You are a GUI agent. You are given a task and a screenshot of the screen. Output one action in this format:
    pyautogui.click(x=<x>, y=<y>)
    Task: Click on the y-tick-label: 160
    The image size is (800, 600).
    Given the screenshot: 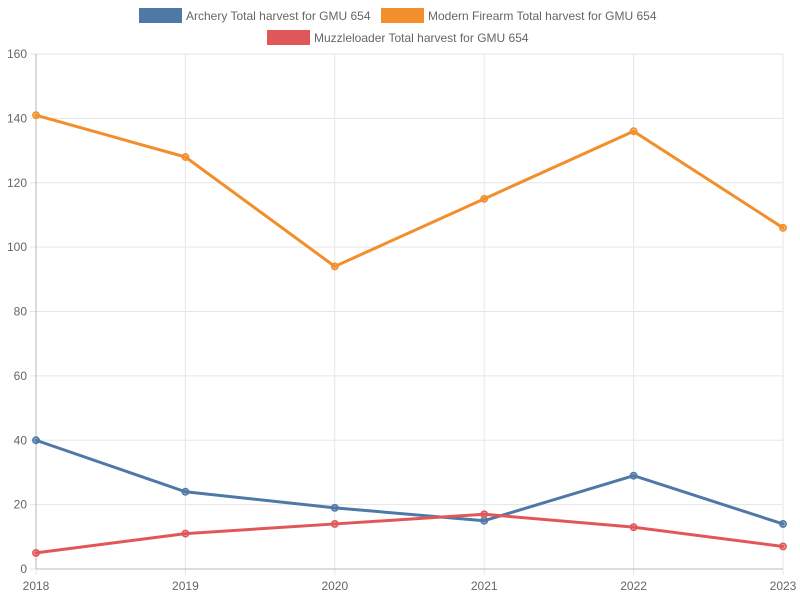 What is the action you would take?
    pyautogui.click(x=17, y=54)
    